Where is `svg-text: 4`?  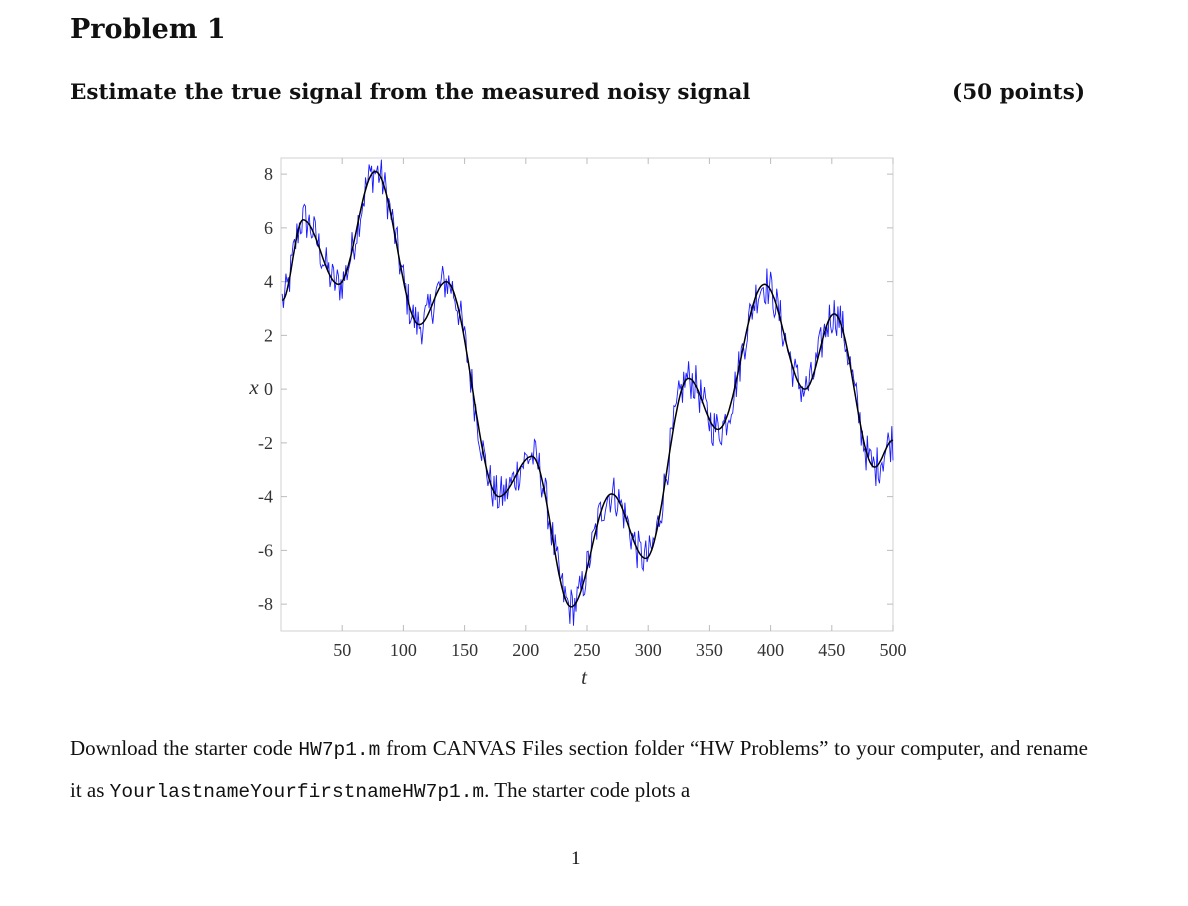 svg-text: 4 is located at coordinates (268, 282).